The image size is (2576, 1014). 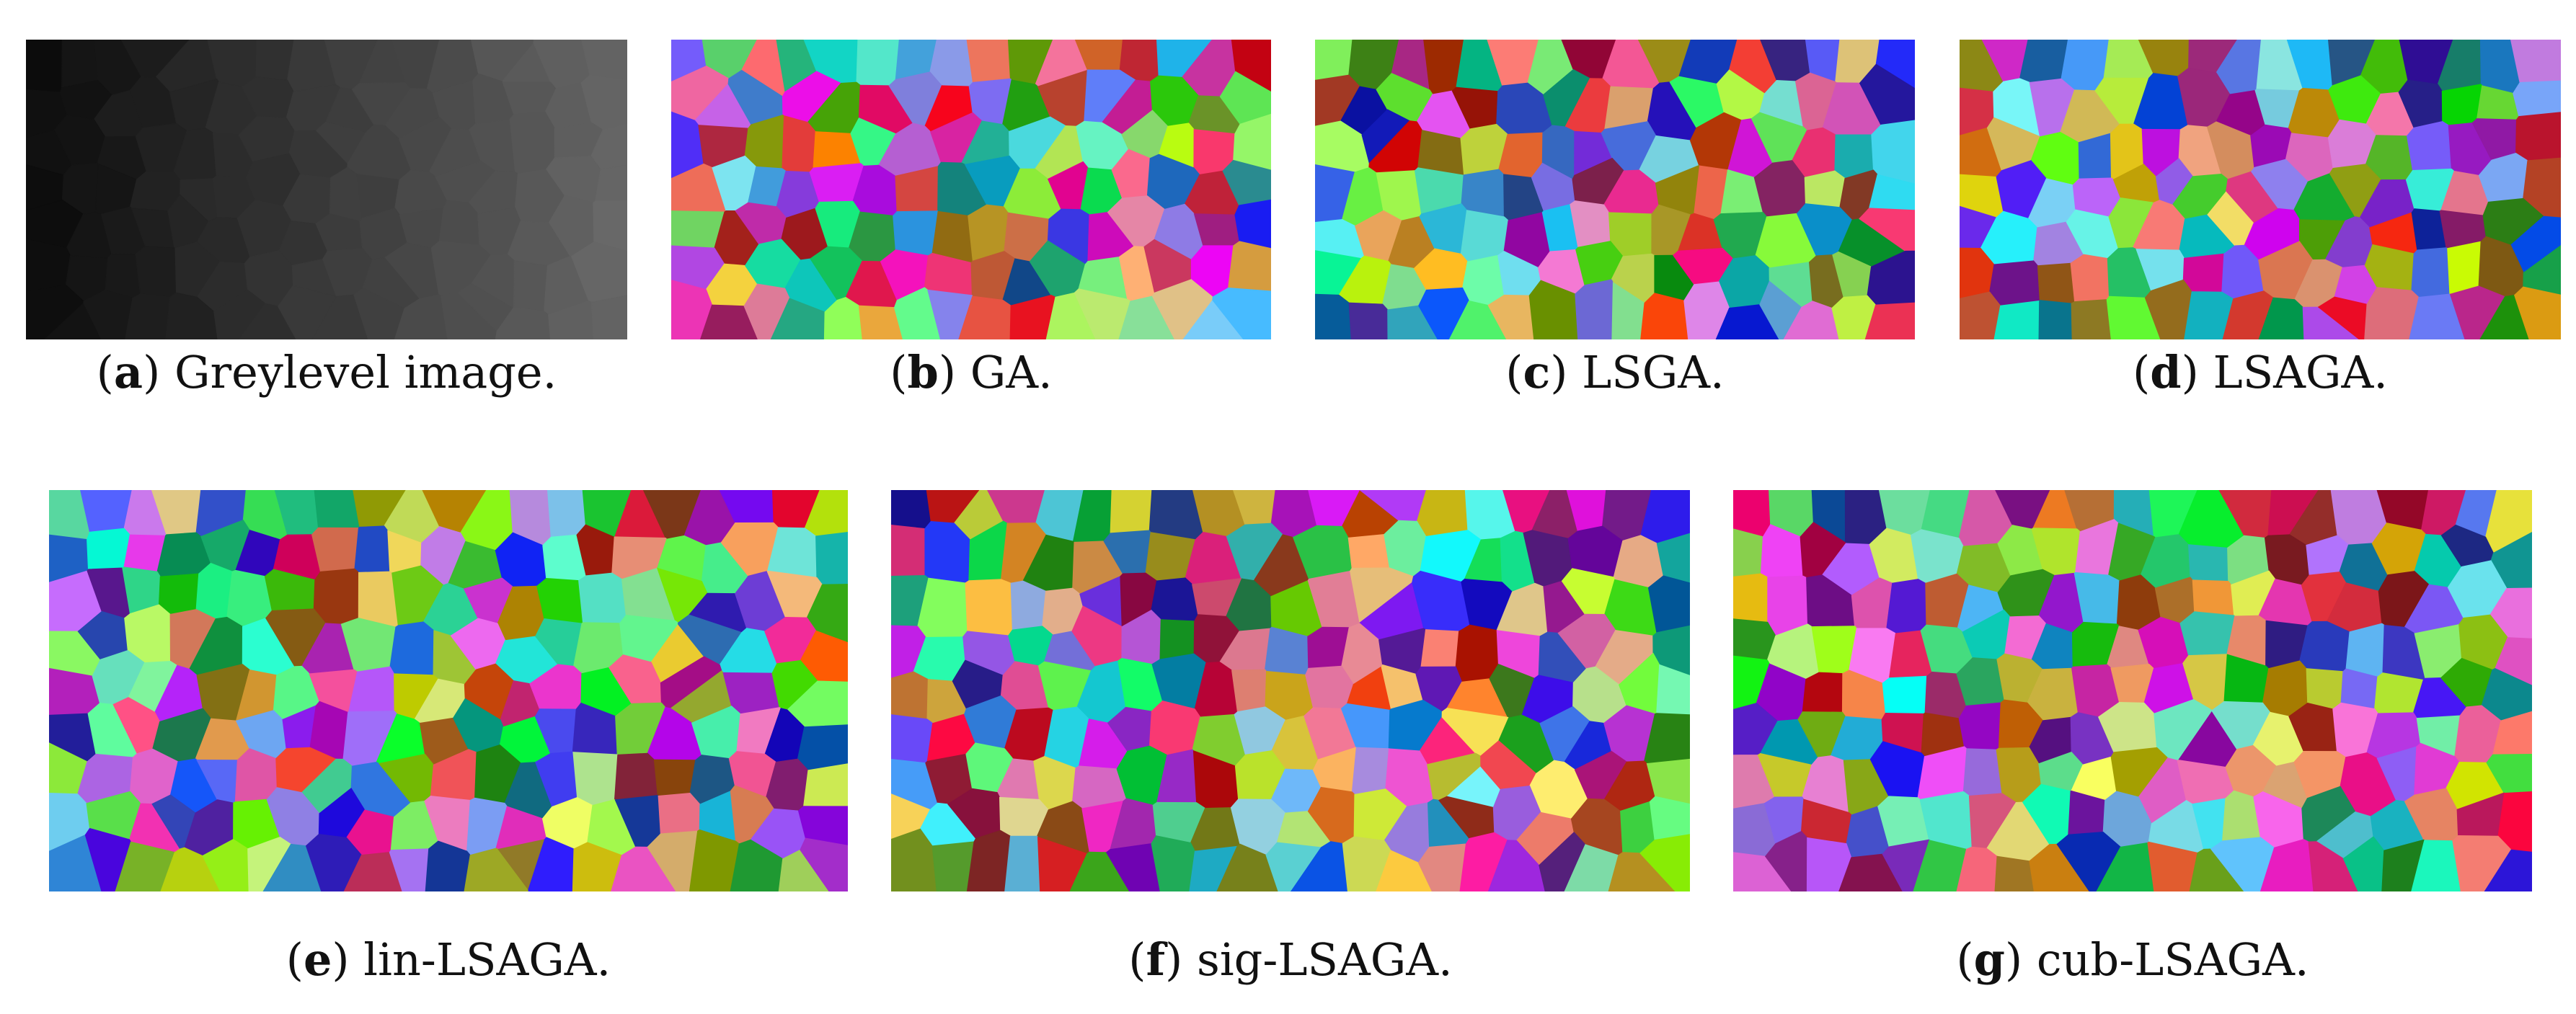 What do you see at coordinates (1325, 959) in the screenshot?
I see `caption-f-title: sig-LSAGA.` at bounding box center [1325, 959].